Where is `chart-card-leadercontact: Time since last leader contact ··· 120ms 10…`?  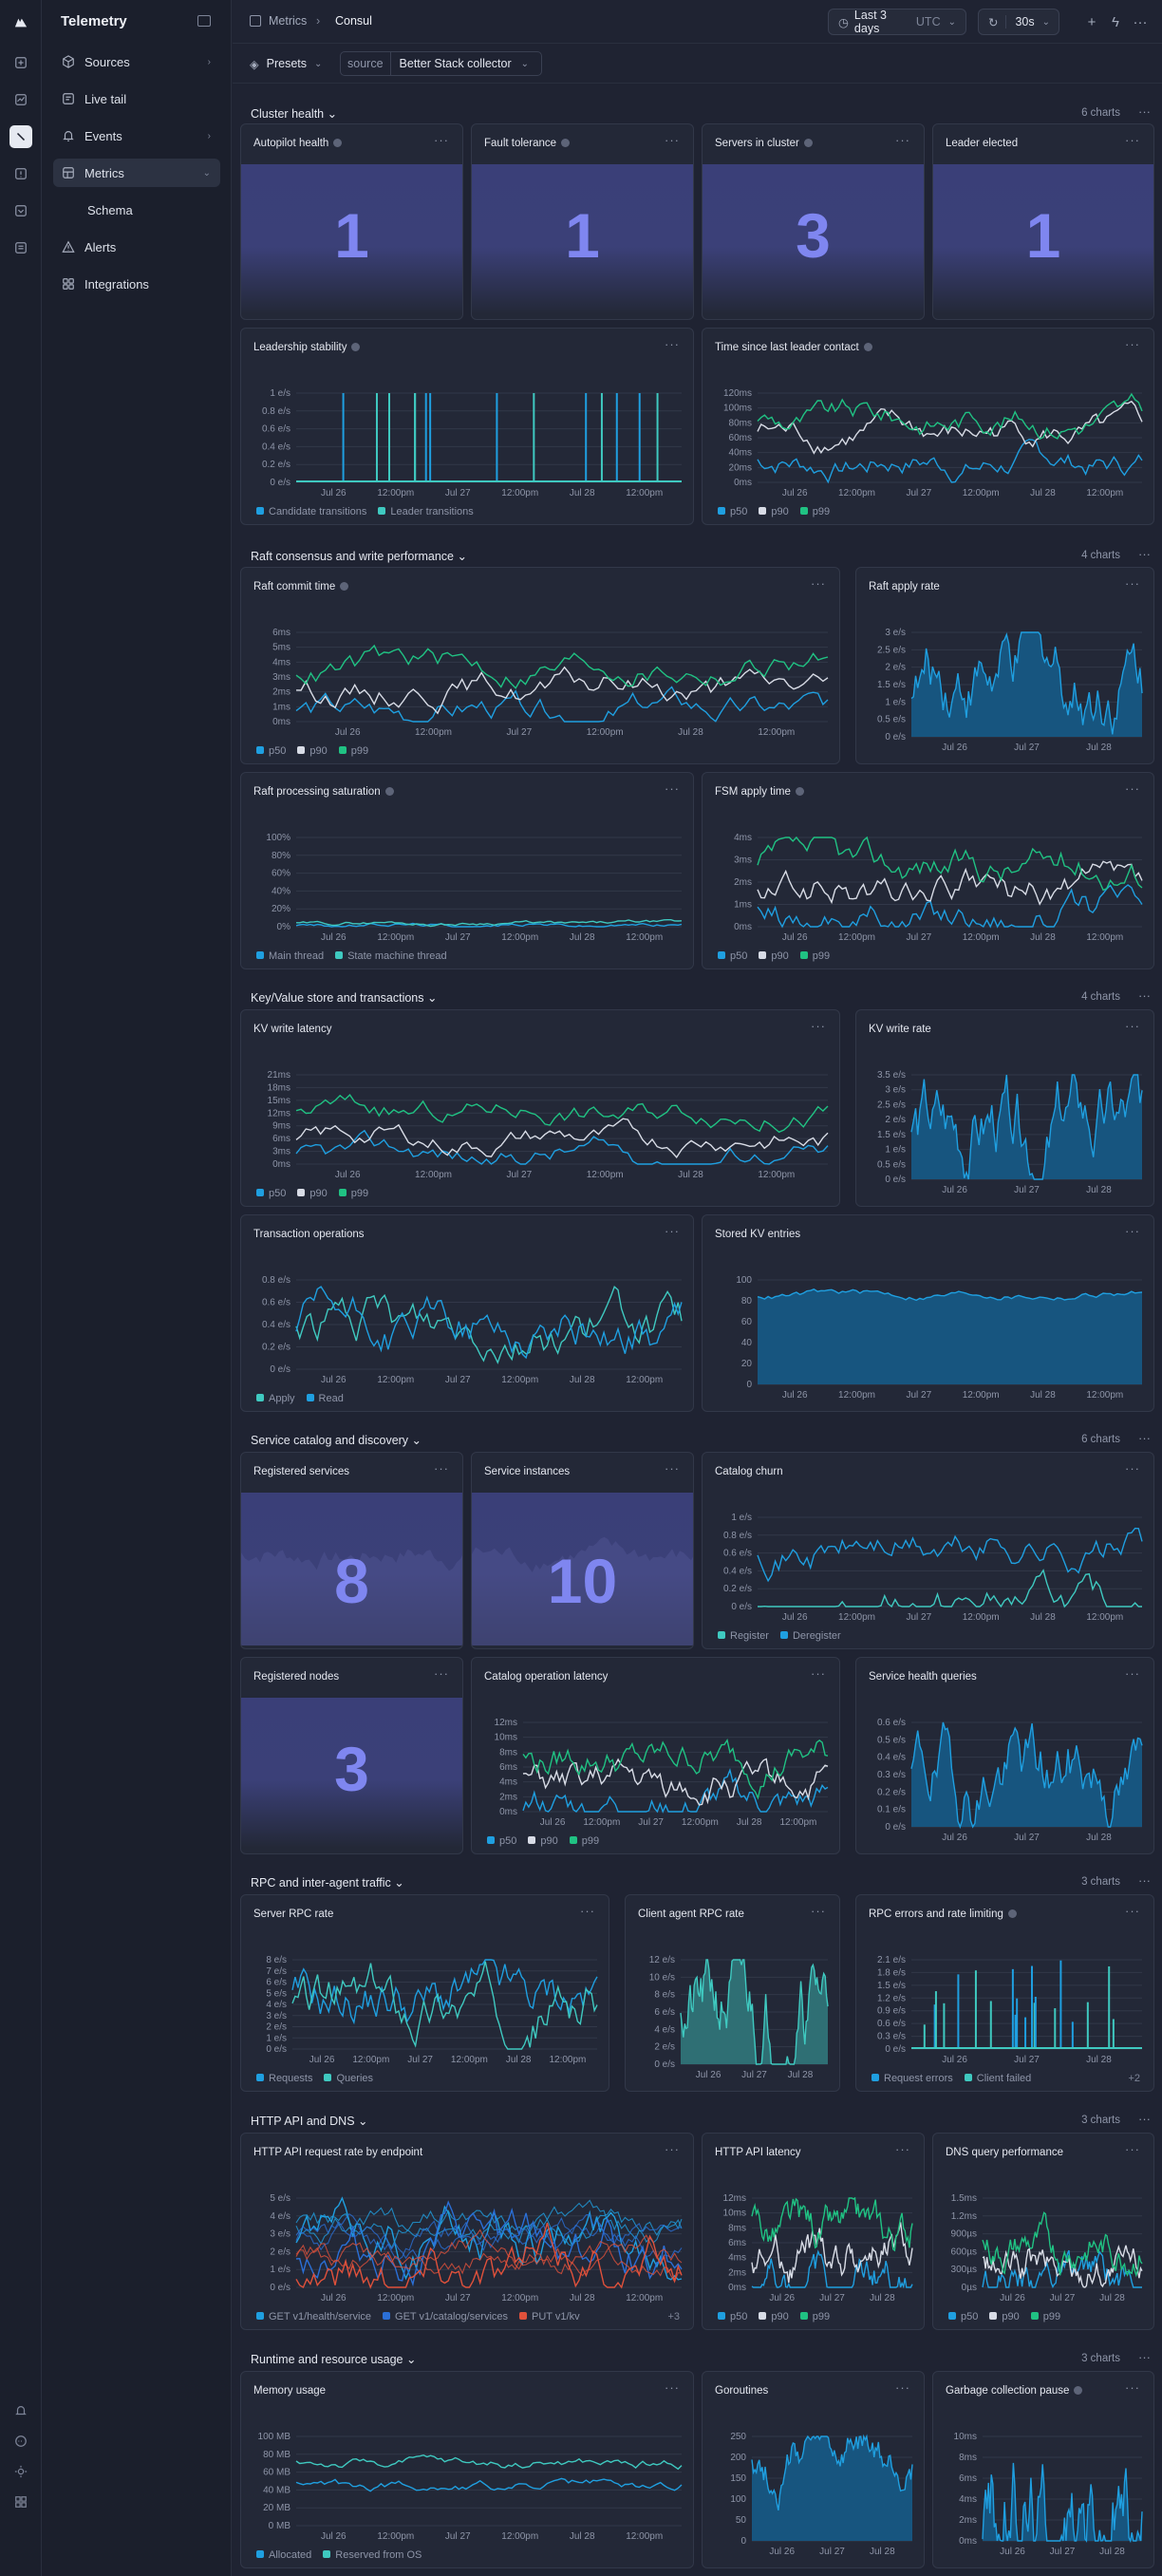 chart-card-leadercontact: Time since last leader contact ··· 120ms 10… is located at coordinates (928, 426).